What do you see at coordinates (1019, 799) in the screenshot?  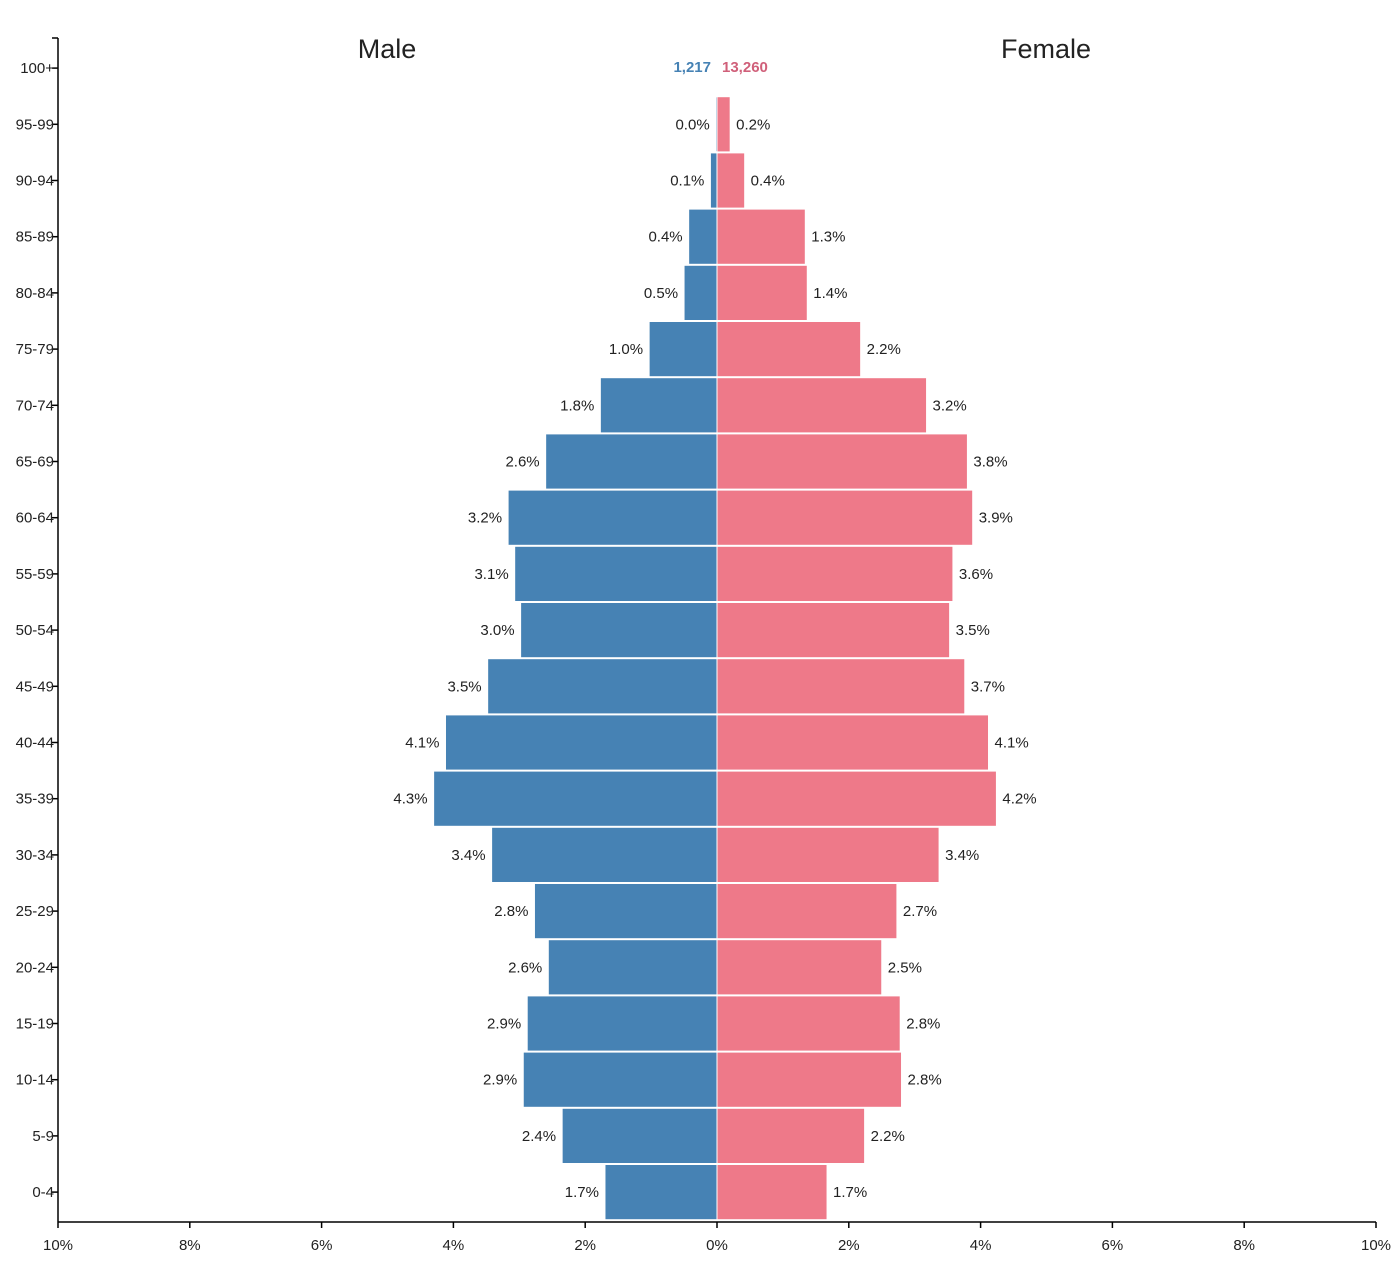 I see `female-value-label: 4.2%` at bounding box center [1019, 799].